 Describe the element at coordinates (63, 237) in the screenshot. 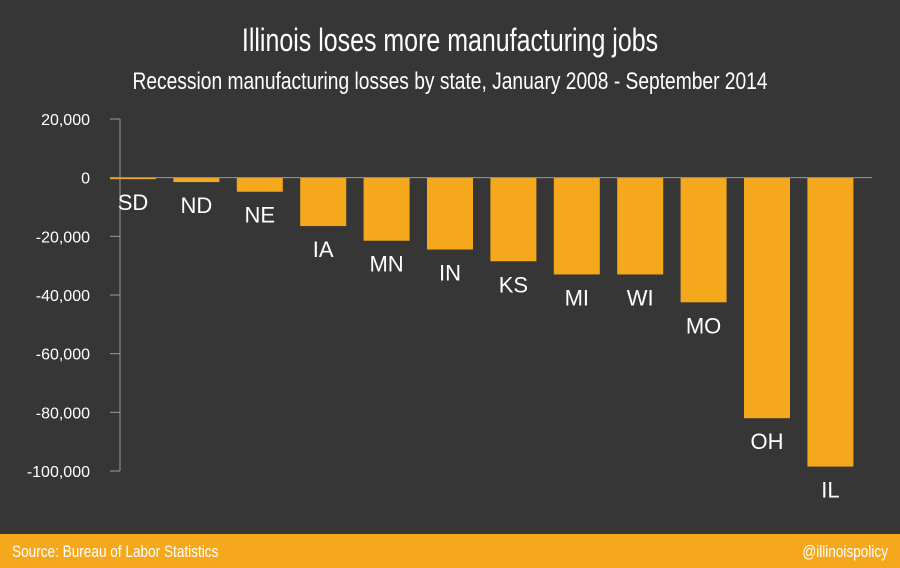

I see `y-tick-label: -20,000` at that location.